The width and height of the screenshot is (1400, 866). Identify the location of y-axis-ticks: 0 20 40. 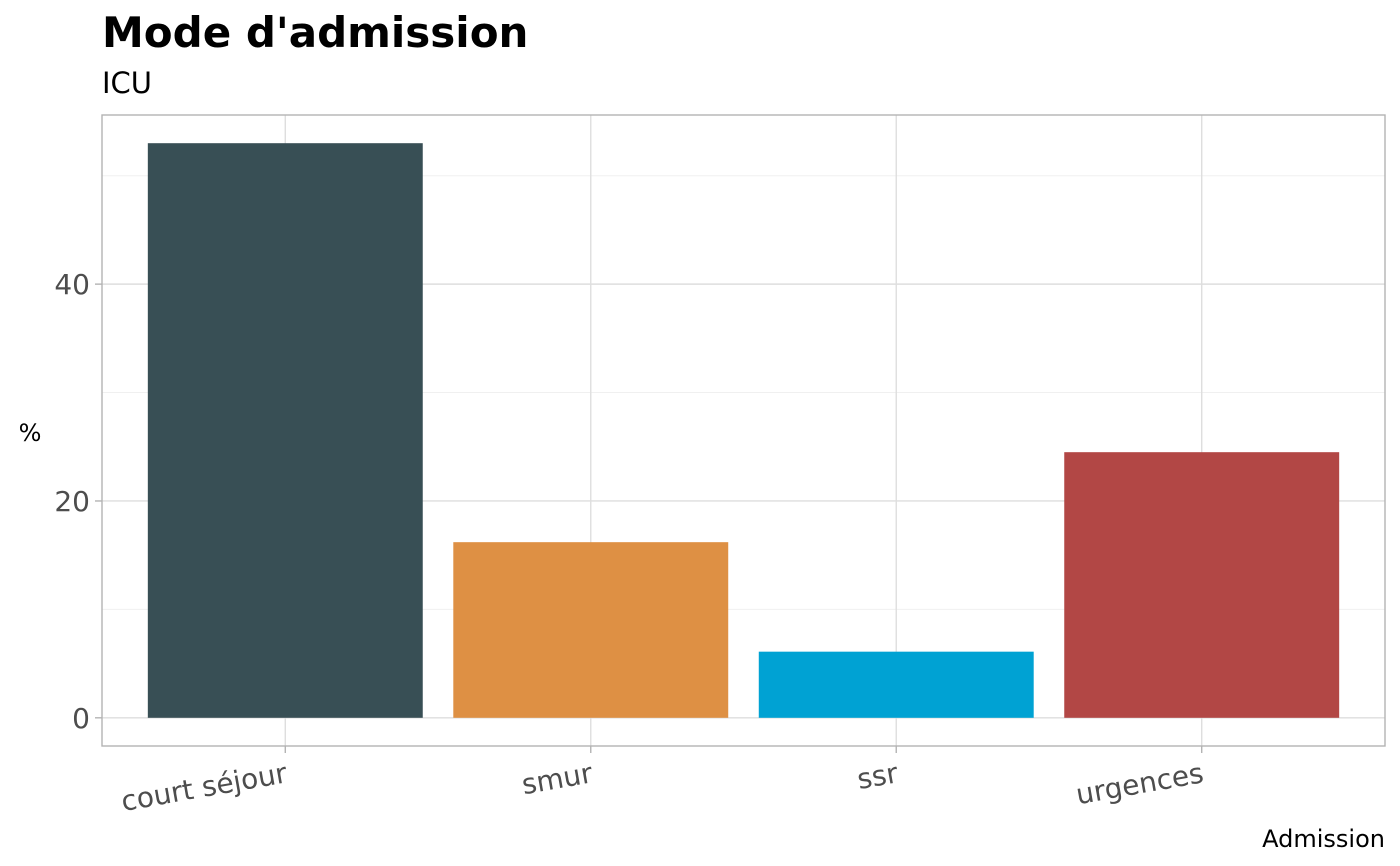
(78, 501).